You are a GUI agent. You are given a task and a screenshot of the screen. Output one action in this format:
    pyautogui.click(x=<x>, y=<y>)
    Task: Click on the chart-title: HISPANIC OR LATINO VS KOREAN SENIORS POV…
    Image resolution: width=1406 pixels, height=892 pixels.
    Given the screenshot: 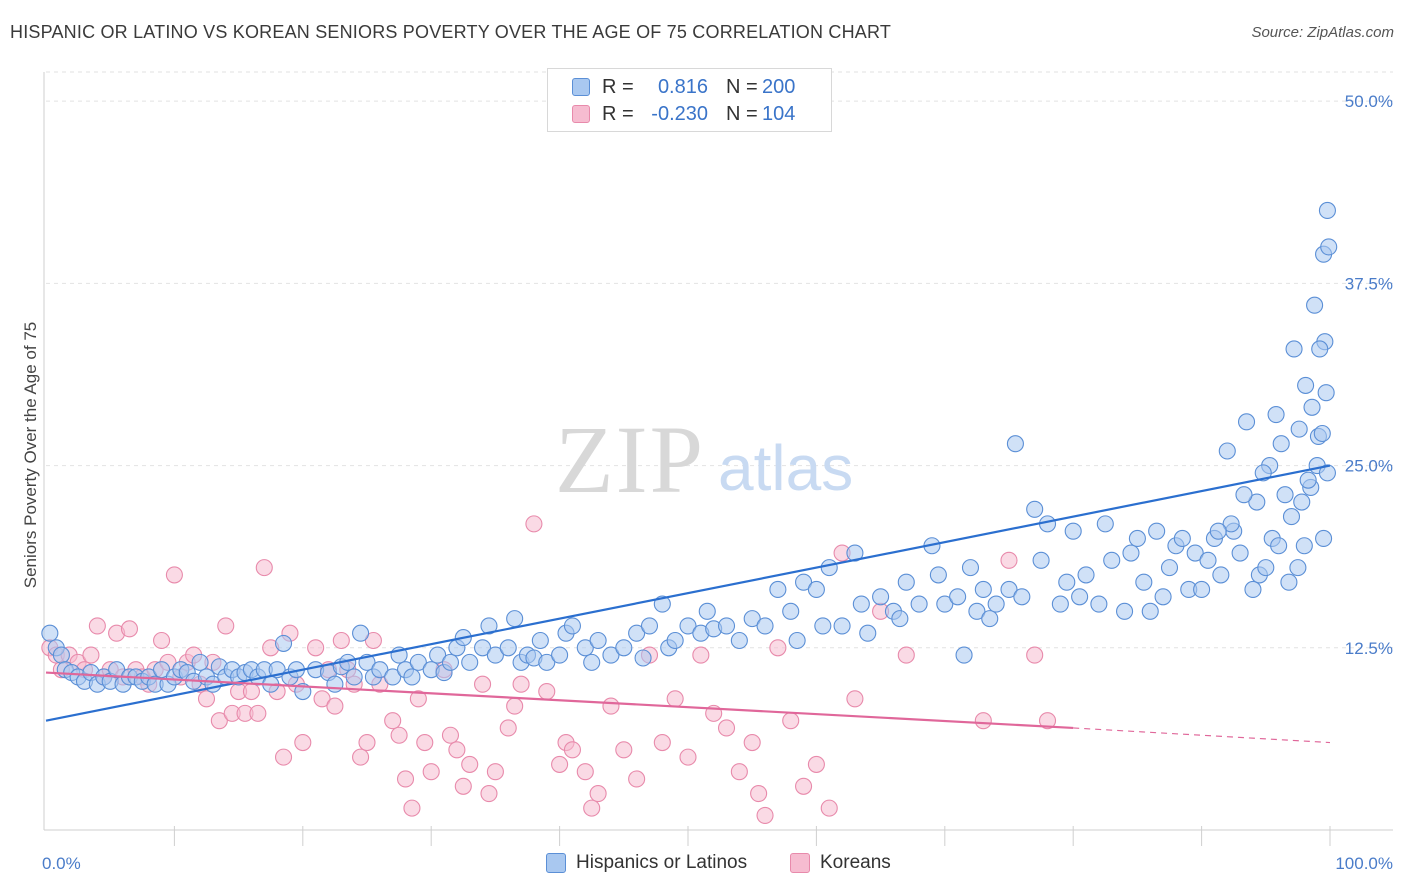 What is the action you would take?
    pyautogui.click(x=451, y=32)
    